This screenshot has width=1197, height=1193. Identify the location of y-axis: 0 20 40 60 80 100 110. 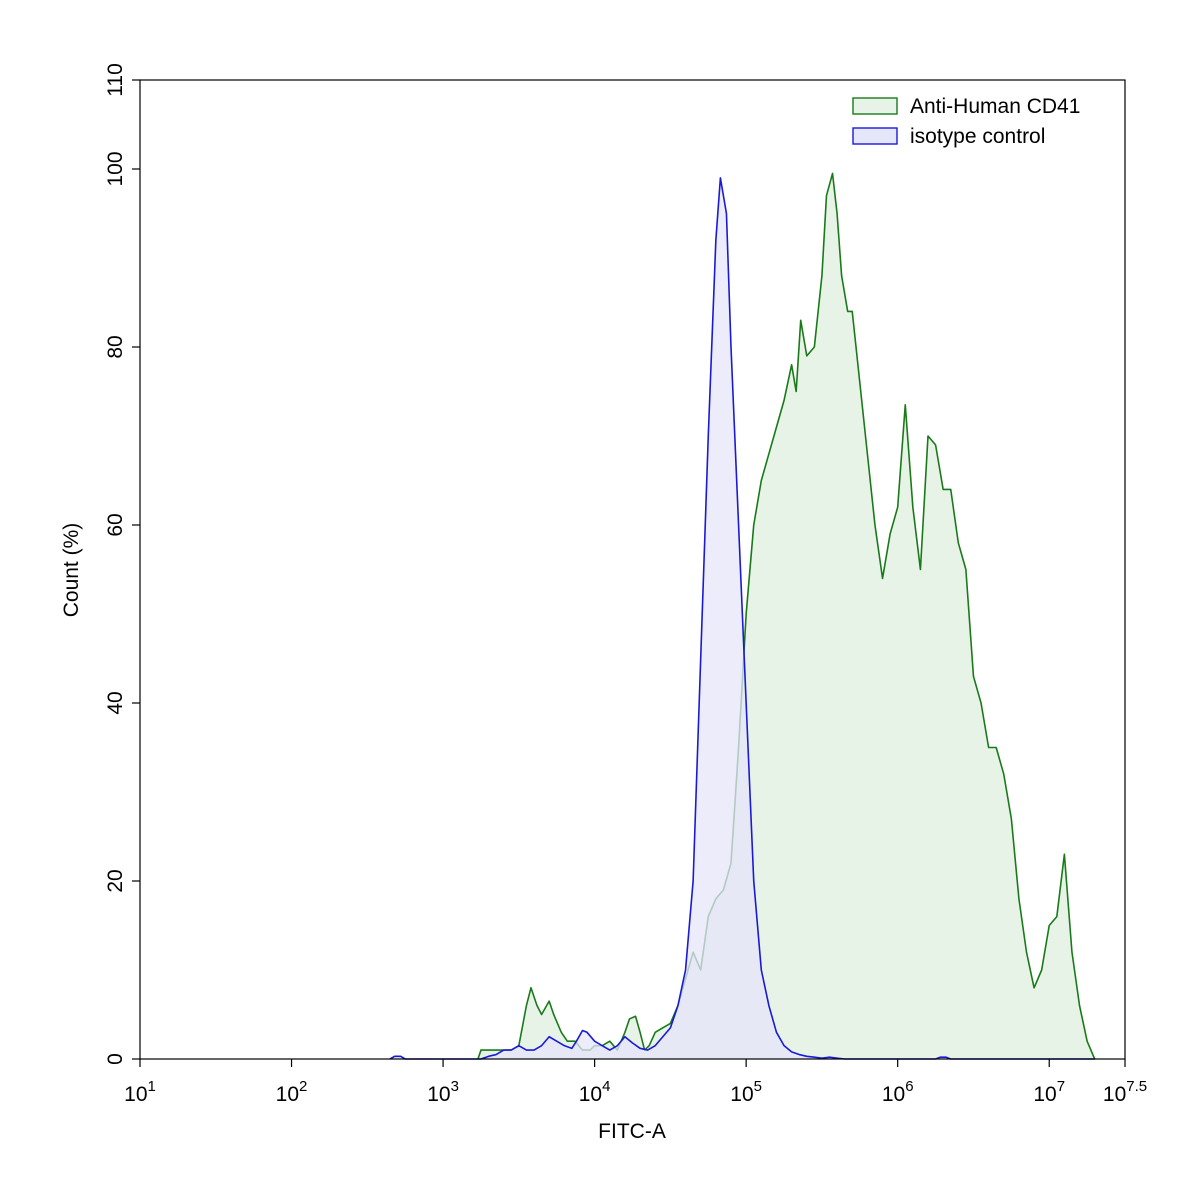
(122, 564).